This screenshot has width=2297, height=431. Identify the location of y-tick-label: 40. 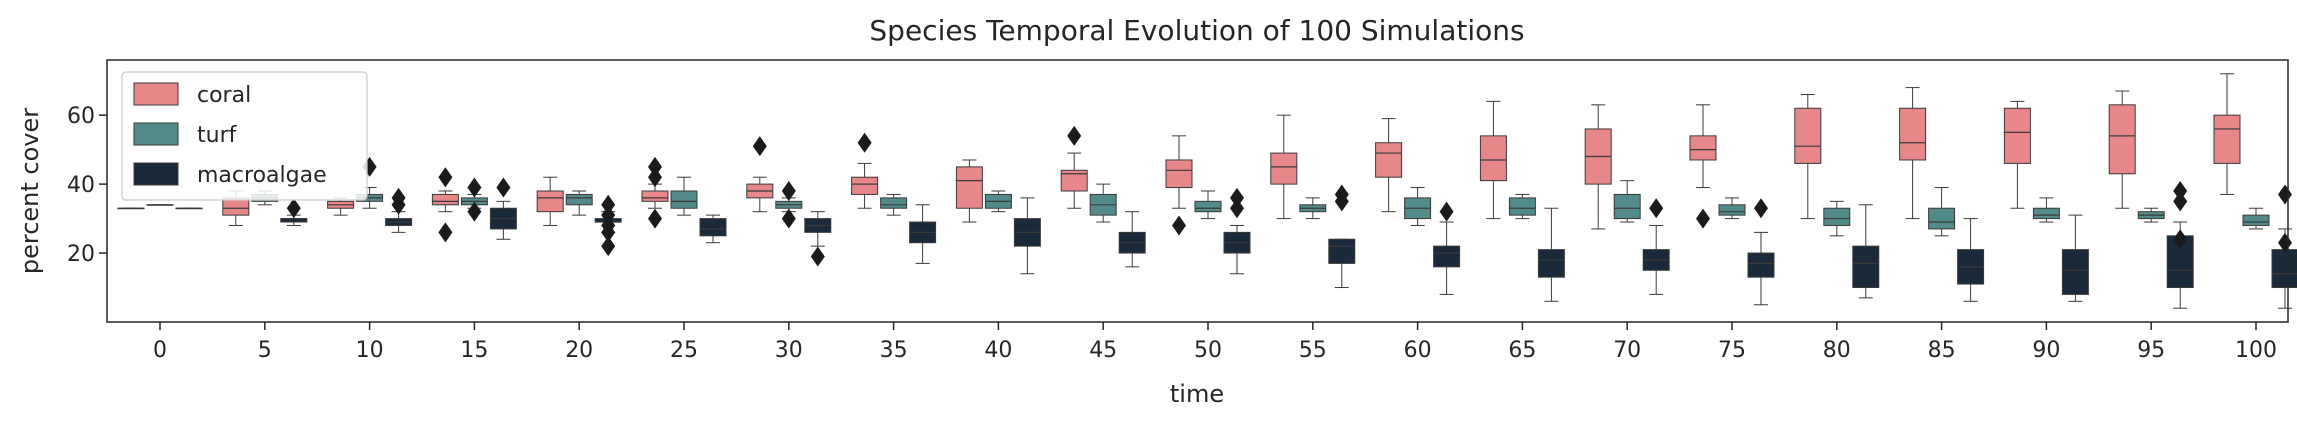
(81, 185).